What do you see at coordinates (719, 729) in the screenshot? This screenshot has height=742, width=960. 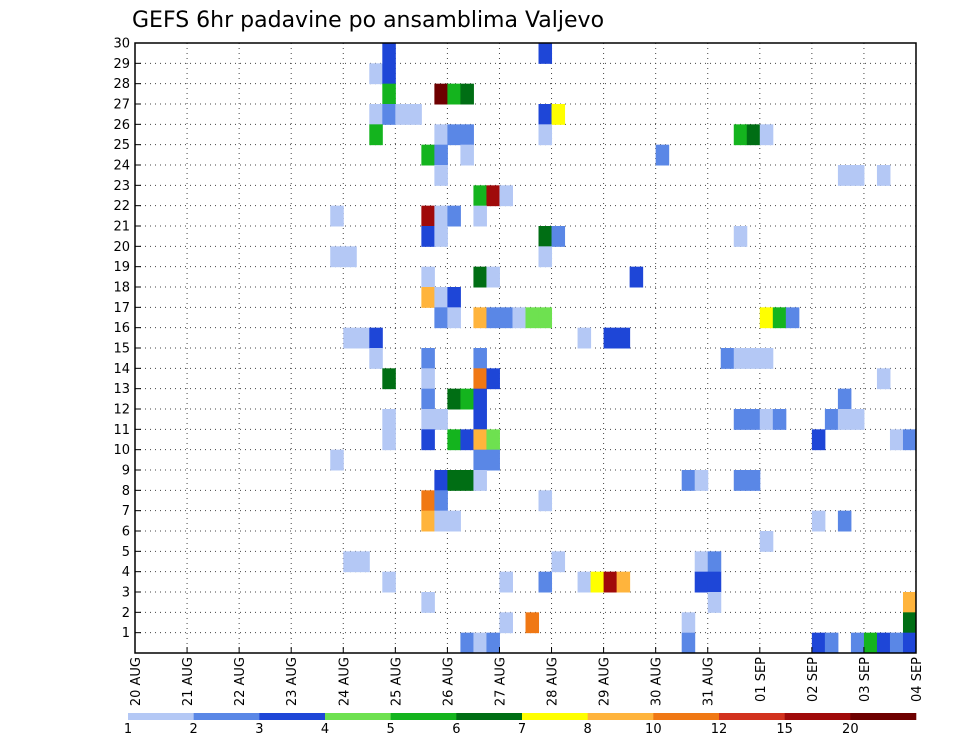 I see `colorbar-label: 12` at bounding box center [719, 729].